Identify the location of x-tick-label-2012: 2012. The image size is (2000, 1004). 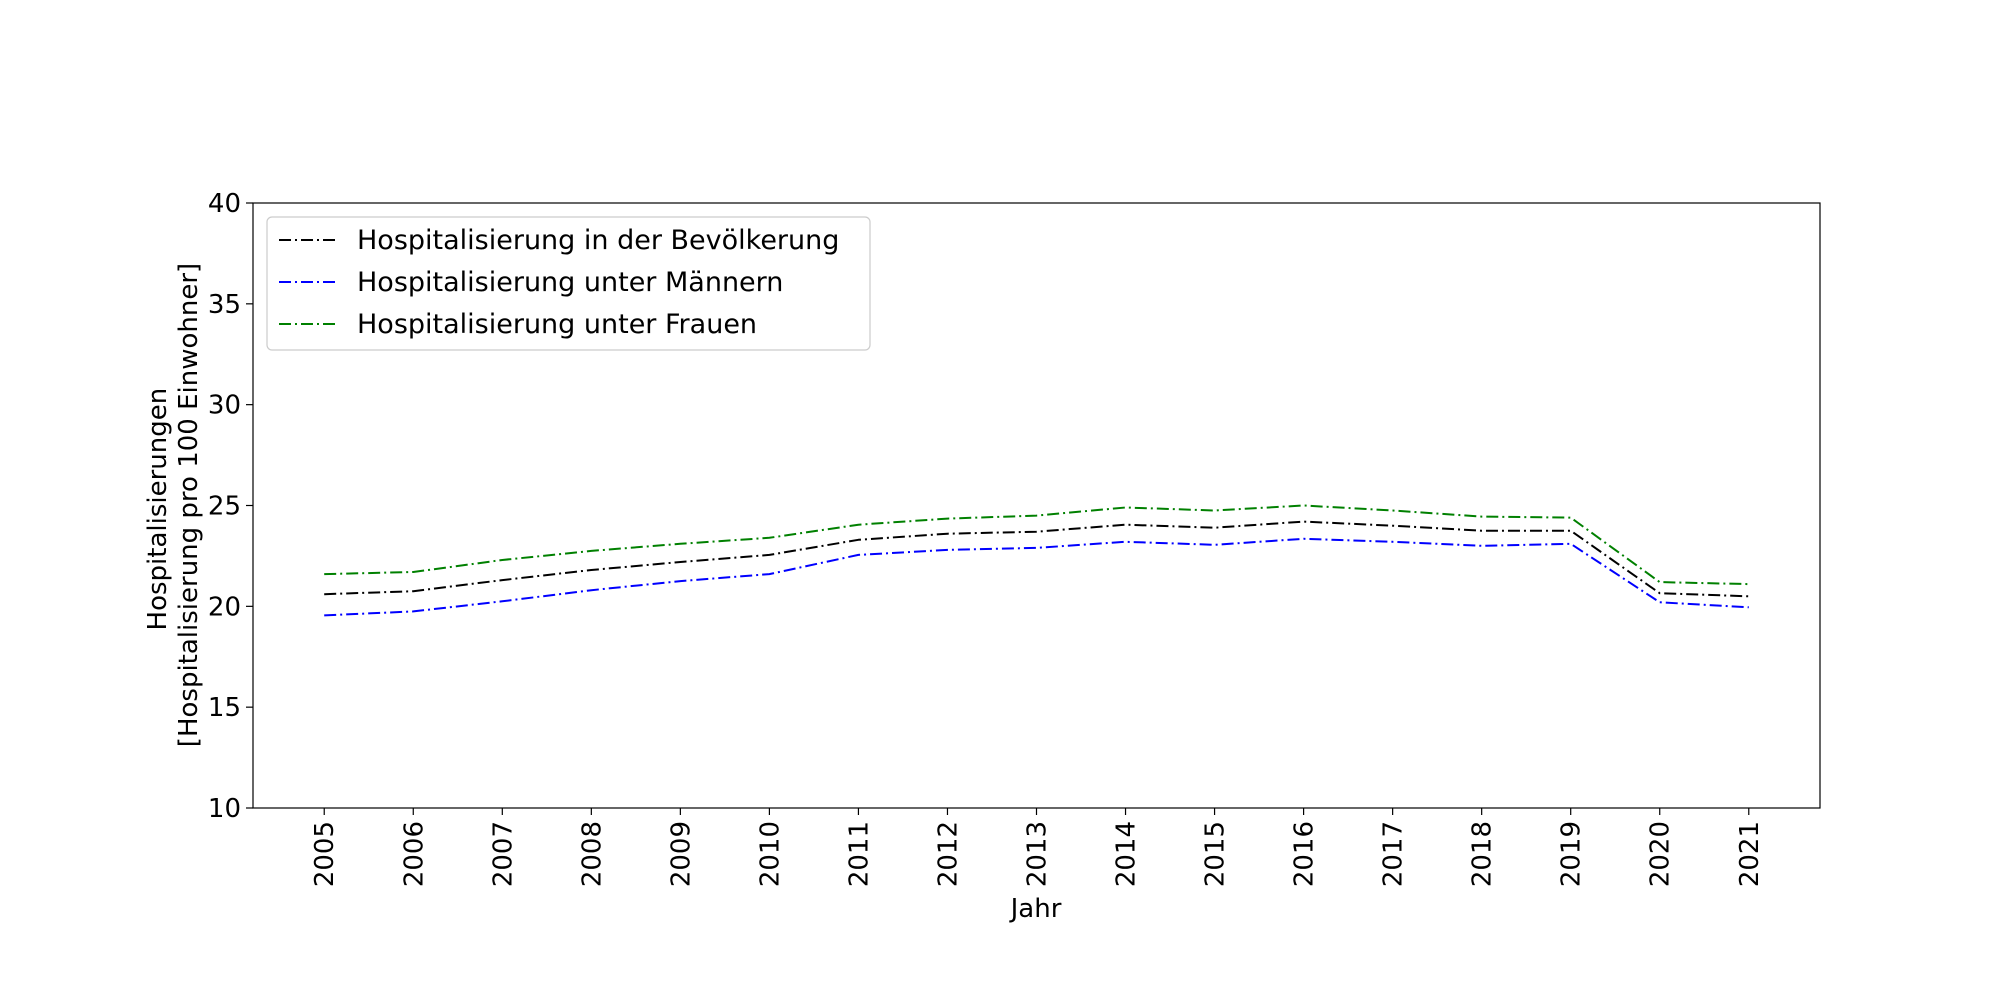
(948, 854).